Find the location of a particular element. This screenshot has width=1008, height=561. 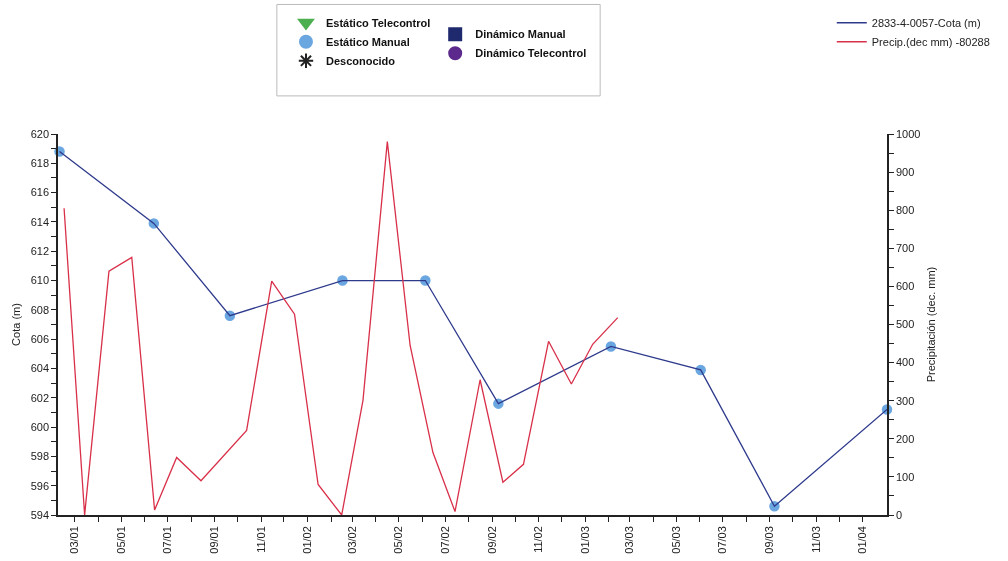

y-tick-label: 600 is located at coordinates (40, 426).